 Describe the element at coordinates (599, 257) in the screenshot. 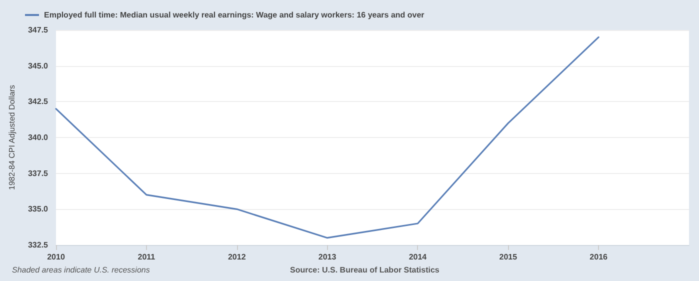

I see `x-tick-label: 2016` at that location.